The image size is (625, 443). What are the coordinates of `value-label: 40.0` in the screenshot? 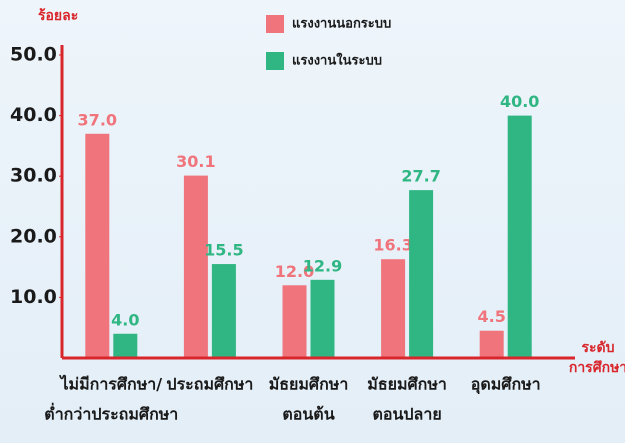 It's located at (519, 101).